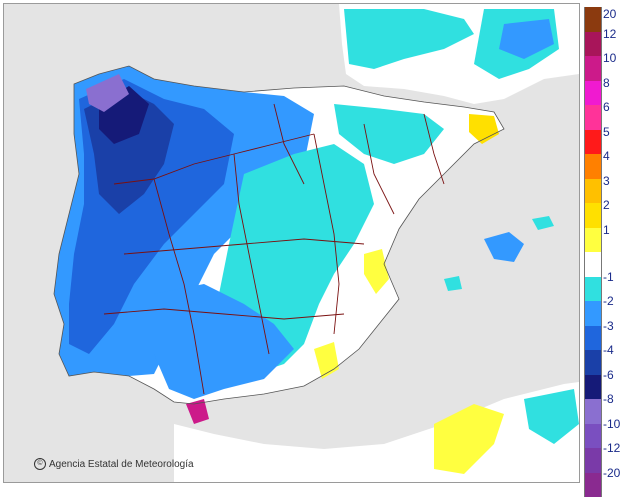  I want to click on legend-label: 5, so click(606, 131).